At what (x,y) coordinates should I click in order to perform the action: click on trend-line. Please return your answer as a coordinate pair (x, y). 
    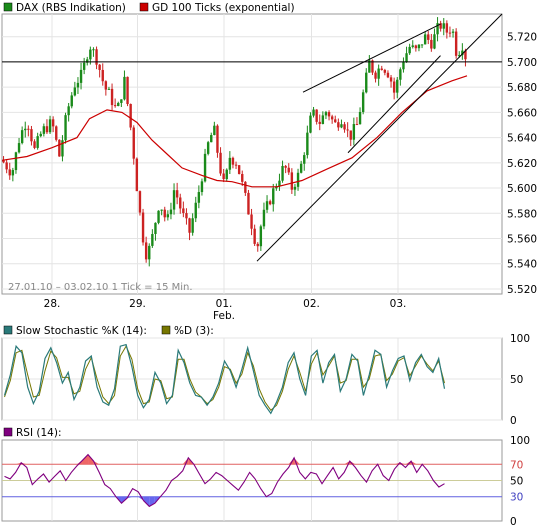
    Looking at the image, I should click on (394, 104).